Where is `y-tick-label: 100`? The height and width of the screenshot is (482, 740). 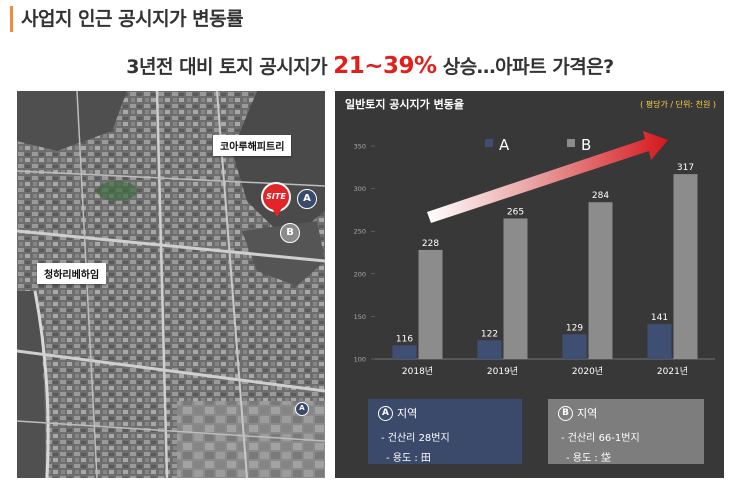 y-tick-label: 100 is located at coordinates (360, 360).